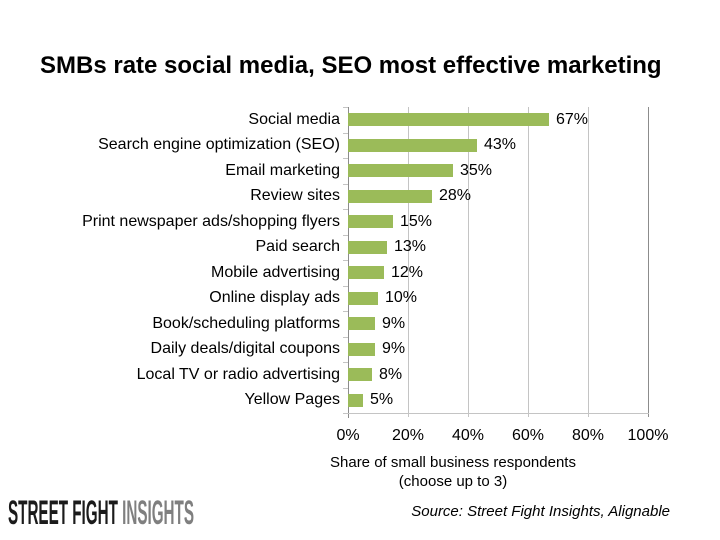 The height and width of the screenshot is (540, 720). Describe the element at coordinates (455, 196) in the screenshot. I see `value-label: 28%` at that location.